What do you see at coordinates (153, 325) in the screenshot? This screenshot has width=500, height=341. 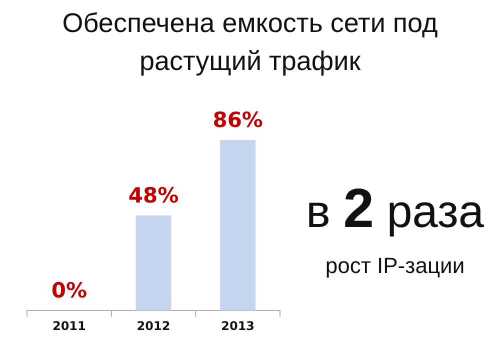 I see `x-tick-label: 2012` at bounding box center [153, 325].